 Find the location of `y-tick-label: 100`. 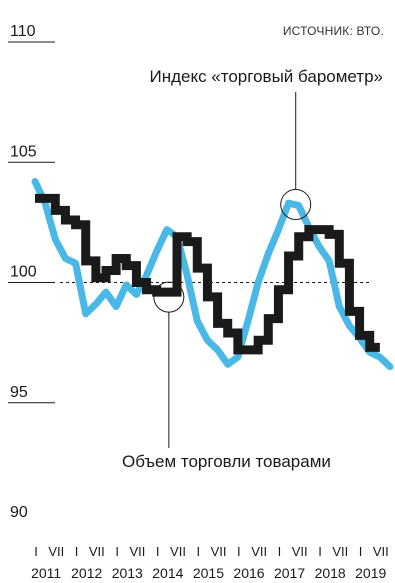

y-tick-label: 100 is located at coordinates (23, 272).